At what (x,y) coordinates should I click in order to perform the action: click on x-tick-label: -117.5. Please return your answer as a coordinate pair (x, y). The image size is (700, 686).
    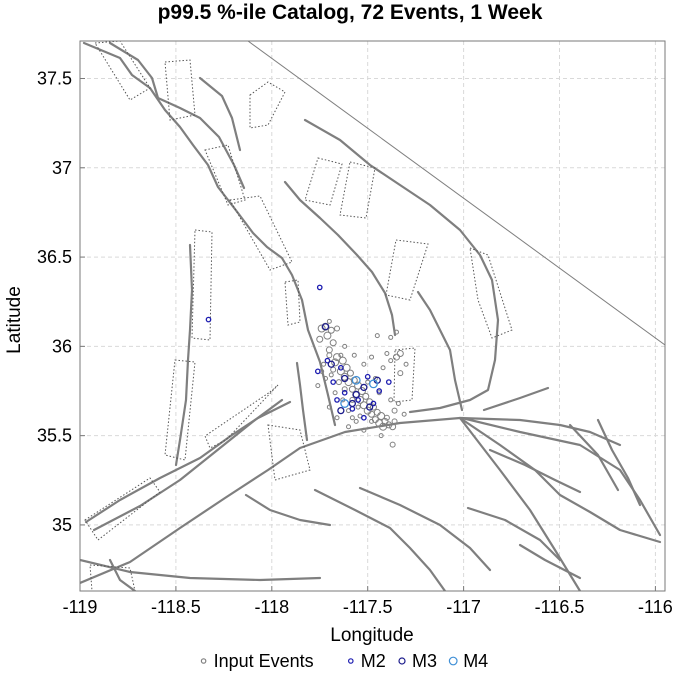
    Looking at the image, I should click on (368, 607).